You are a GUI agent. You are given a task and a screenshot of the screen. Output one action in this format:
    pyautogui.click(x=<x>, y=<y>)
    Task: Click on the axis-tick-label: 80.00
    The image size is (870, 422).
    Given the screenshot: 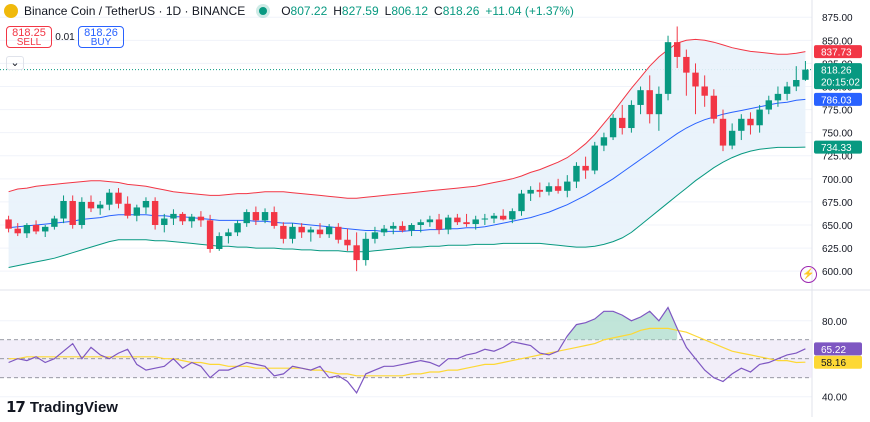 What is the action you would take?
    pyautogui.click(x=834, y=322)
    